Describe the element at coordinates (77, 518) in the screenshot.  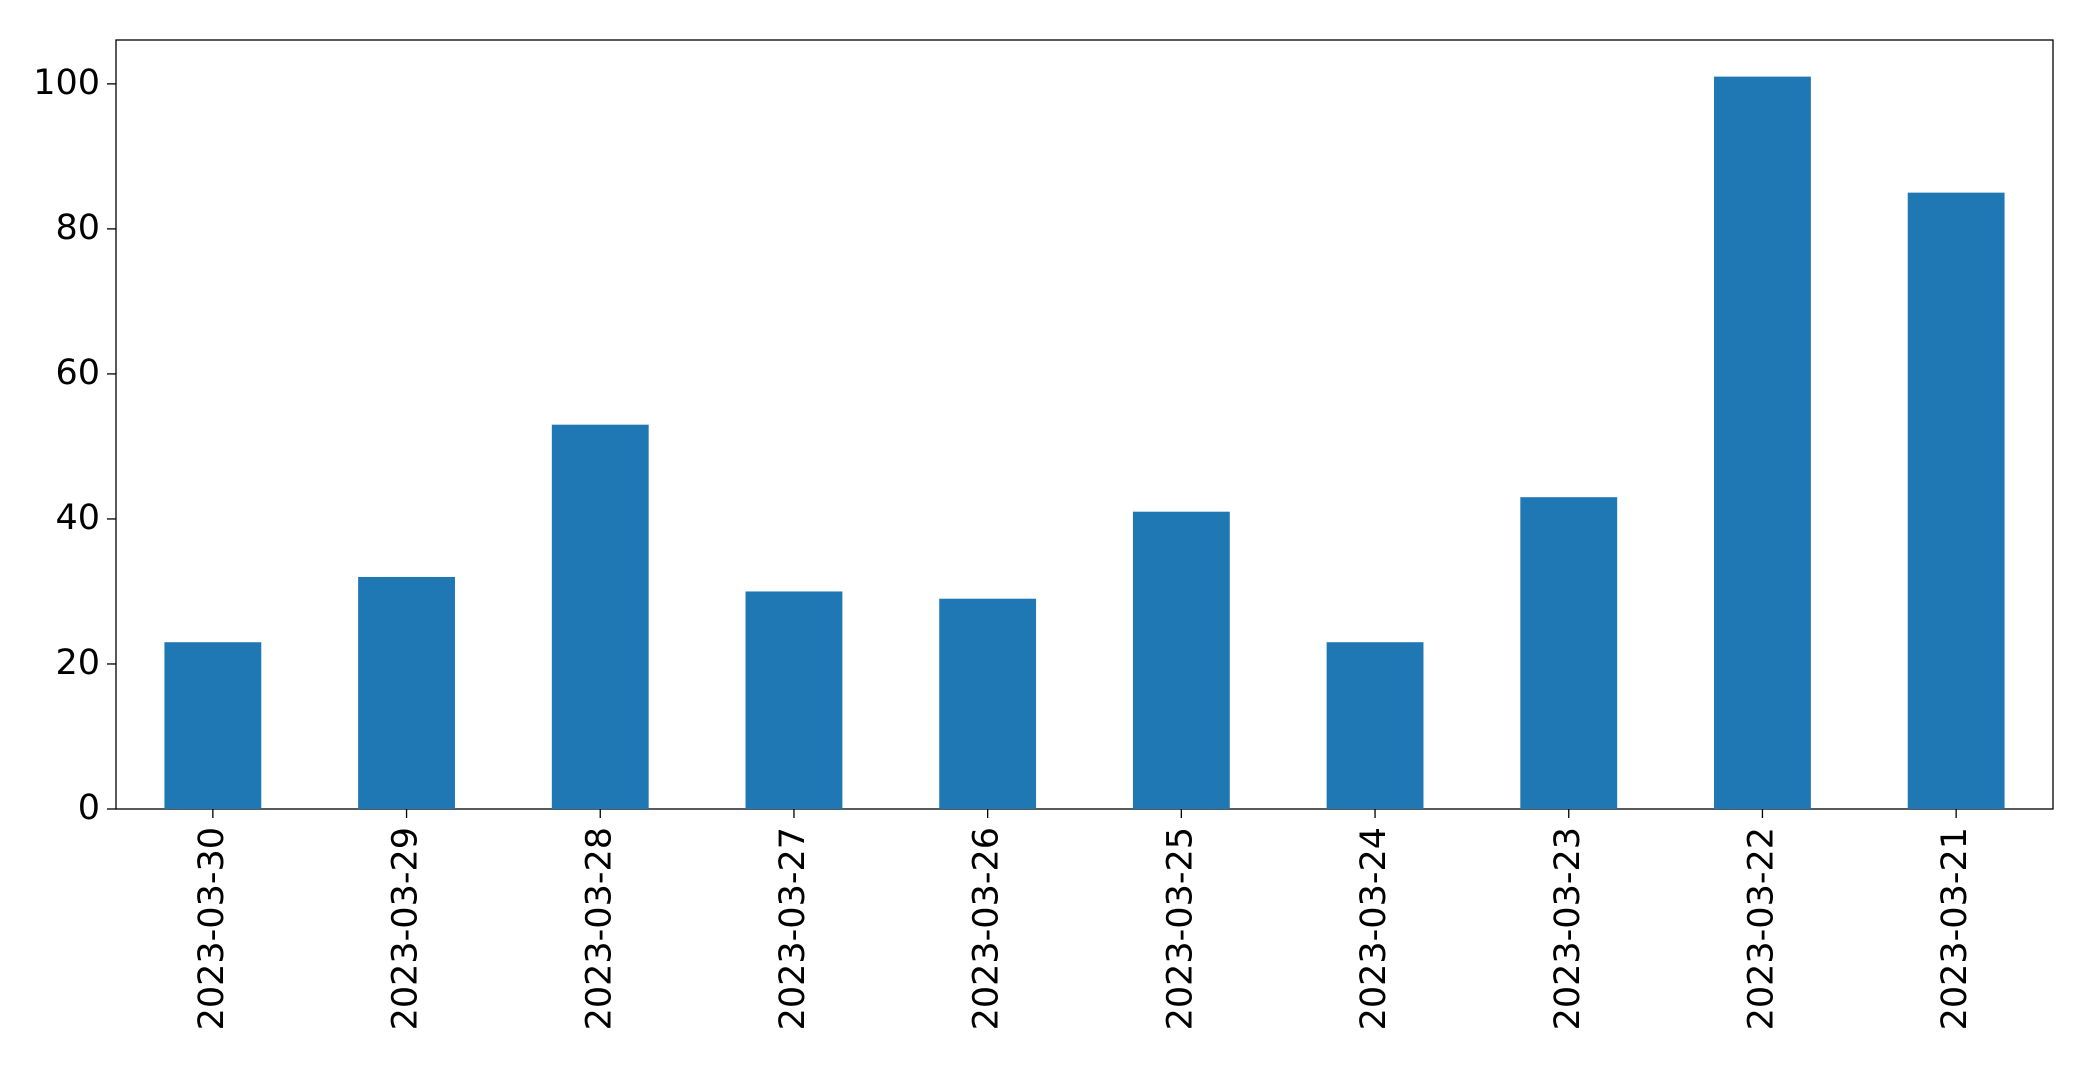
I see `y-tick-label: 40` at that location.